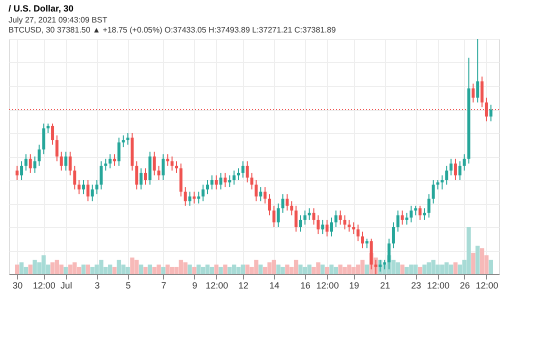 This screenshot has width=540, height=340. What do you see at coordinates (243, 285) in the screenshot?
I see `x-tick-label: 12` at bounding box center [243, 285].